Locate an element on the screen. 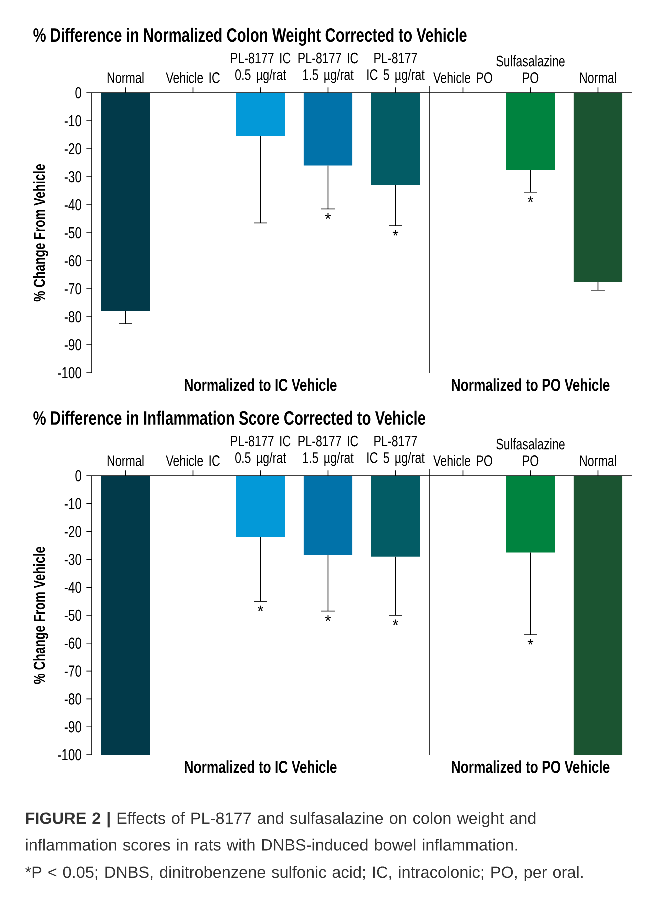  text: *P < 0.05; DNBS, dinitrobenzene sulfonic acid; IC, intracolonic; PO, per oral. is located at coordinates (304, 874).